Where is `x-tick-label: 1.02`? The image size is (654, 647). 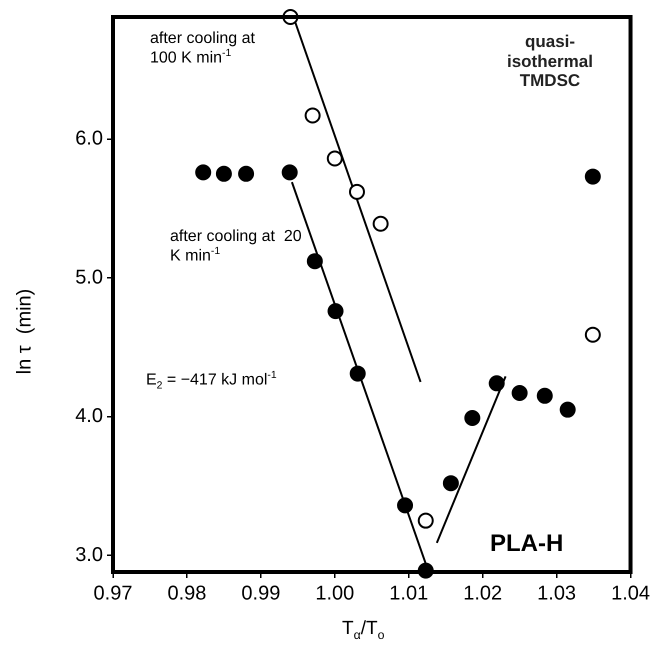 x-tick-label: 1.02 is located at coordinates (482, 593).